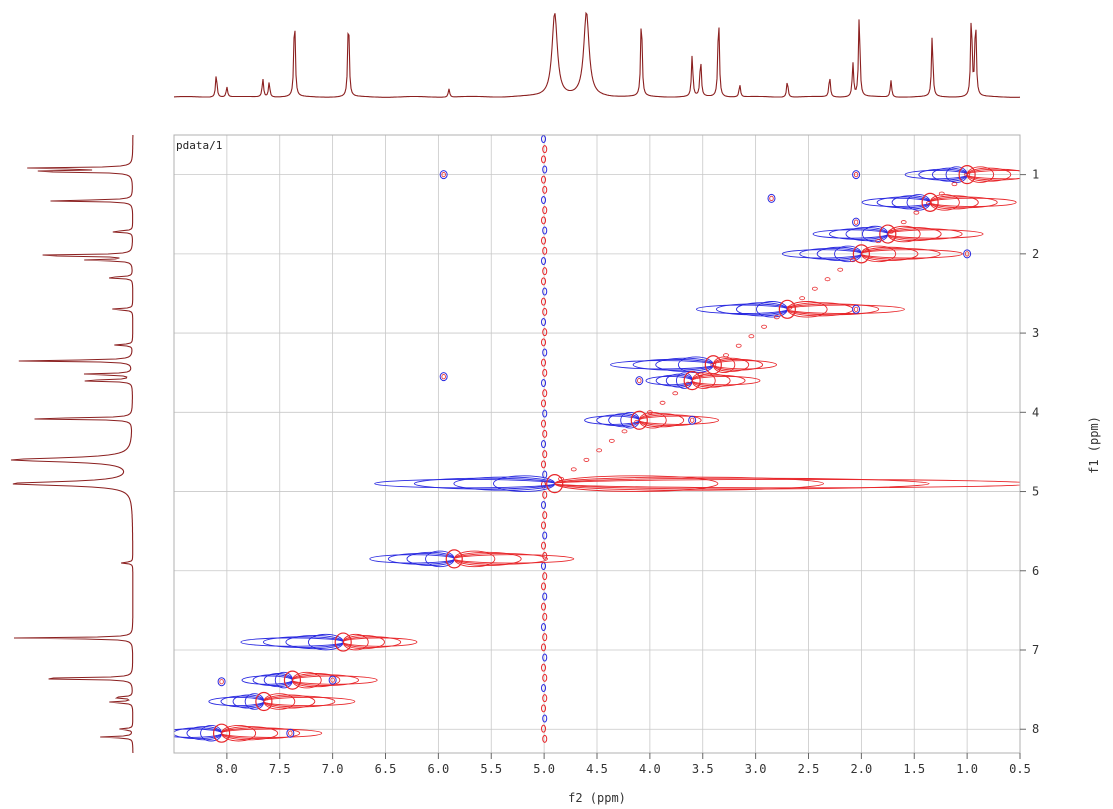 Image resolution: width=1113 pixels, height=809 pixels. Describe the element at coordinates (280, 769) in the screenshot. I see `x-tick-label: 7.5` at that location.